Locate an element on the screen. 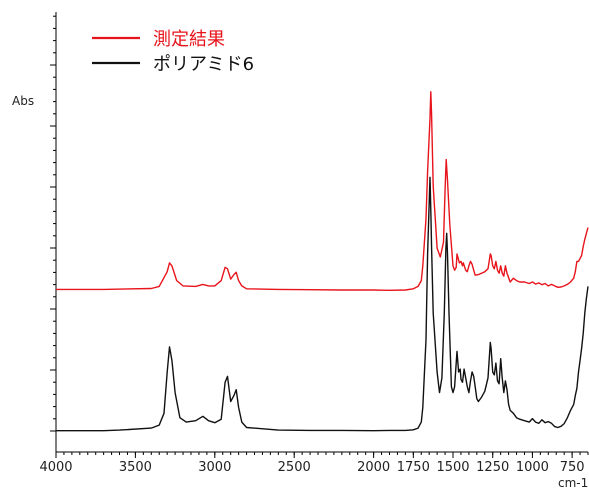 This screenshot has width=589, height=490. y-axis-label: Abs is located at coordinates (23, 101).